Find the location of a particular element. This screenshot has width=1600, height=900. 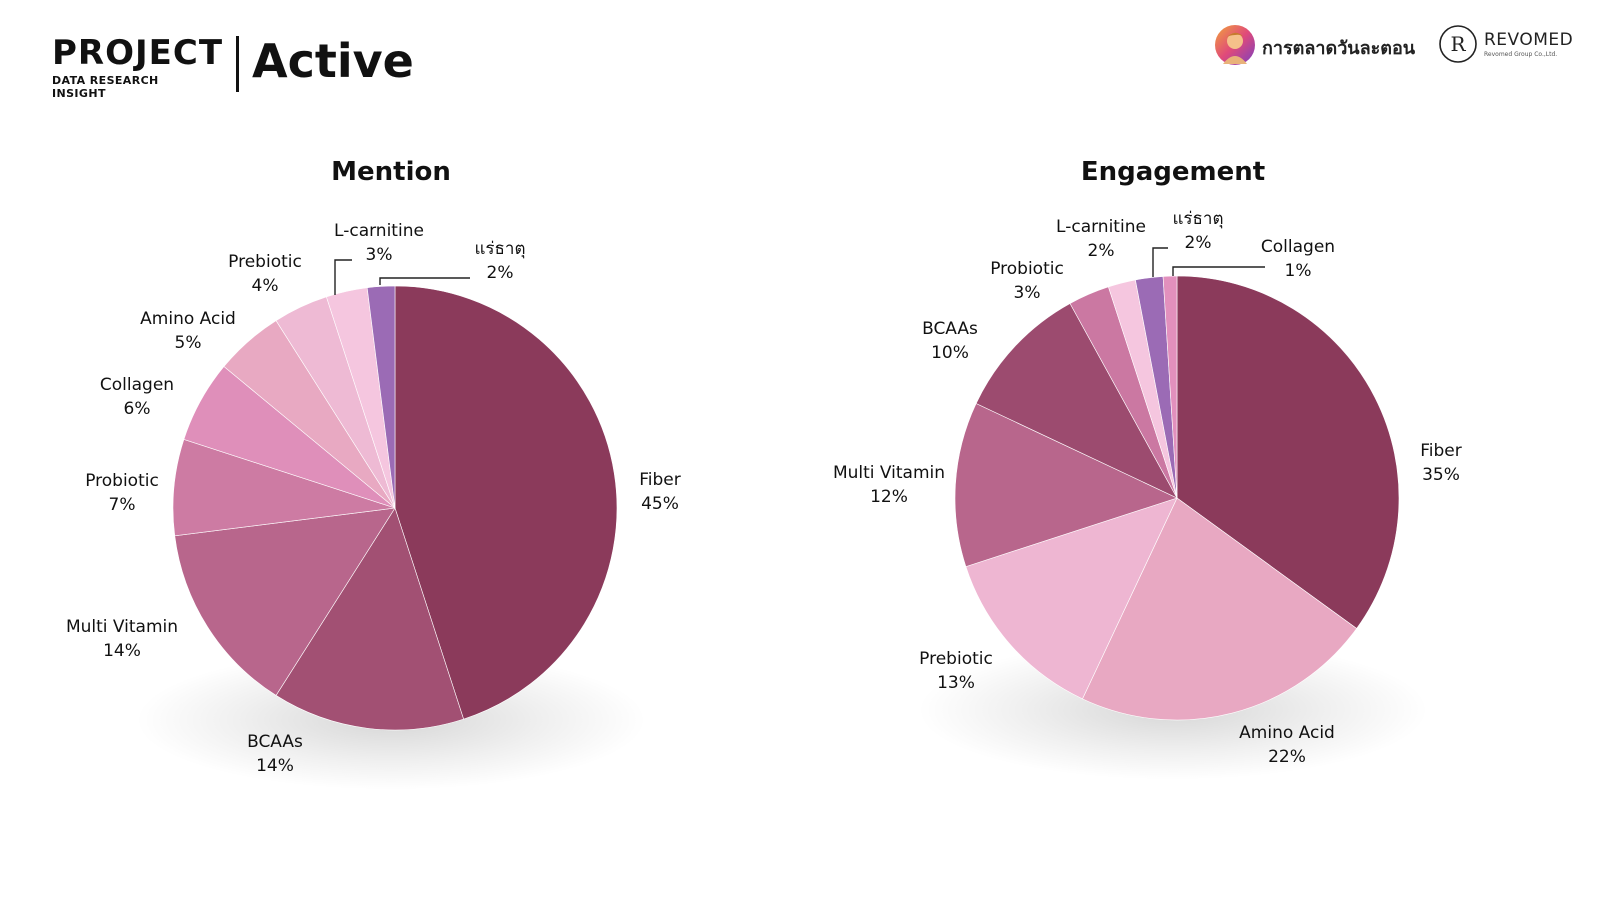

chart-title: Engagement is located at coordinates (1173, 172).